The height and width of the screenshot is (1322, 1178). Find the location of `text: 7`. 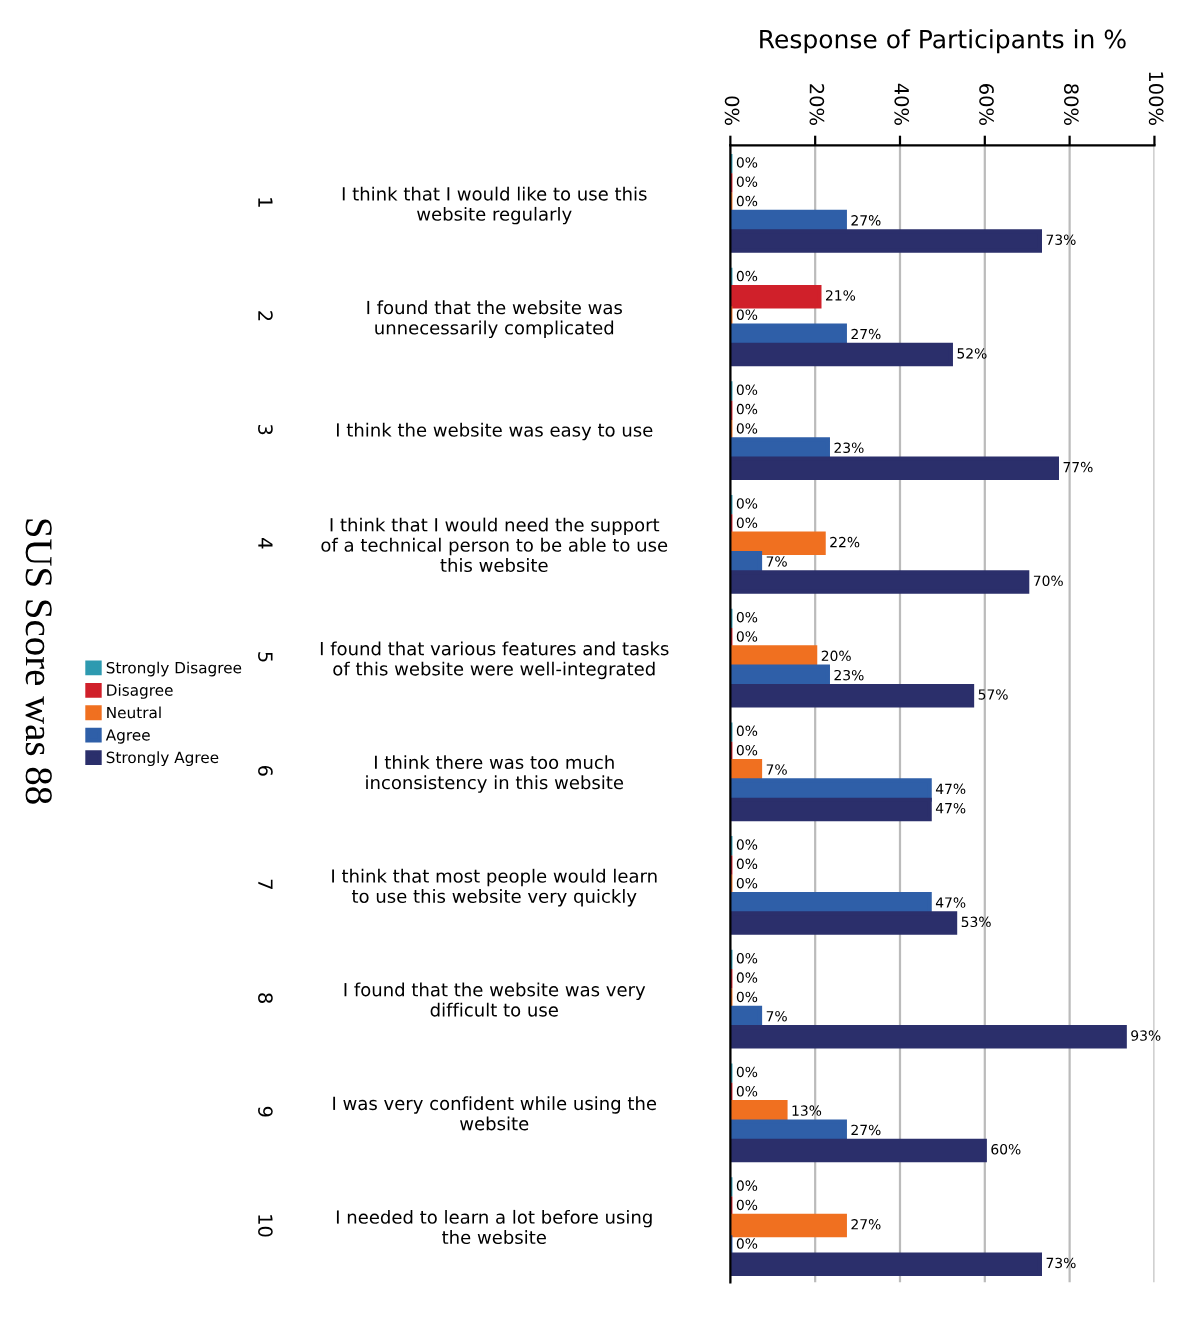

text: 7 is located at coordinates (265, 884).